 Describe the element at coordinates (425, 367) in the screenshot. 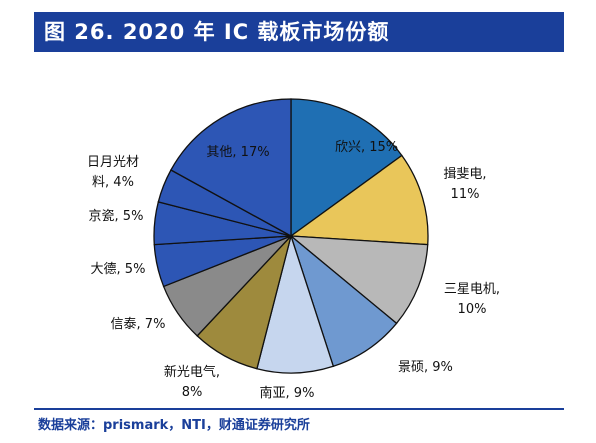

I see `slice-label-4: 景硕, 9%` at that location.